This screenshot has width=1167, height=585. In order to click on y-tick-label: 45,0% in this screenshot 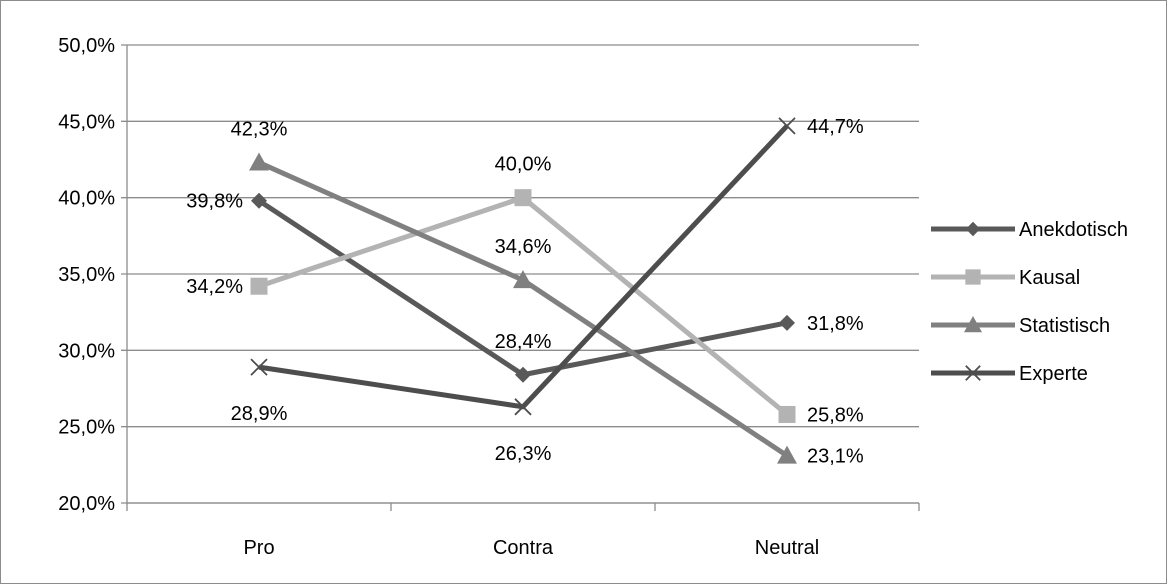, I will do `click(86, 122)`.